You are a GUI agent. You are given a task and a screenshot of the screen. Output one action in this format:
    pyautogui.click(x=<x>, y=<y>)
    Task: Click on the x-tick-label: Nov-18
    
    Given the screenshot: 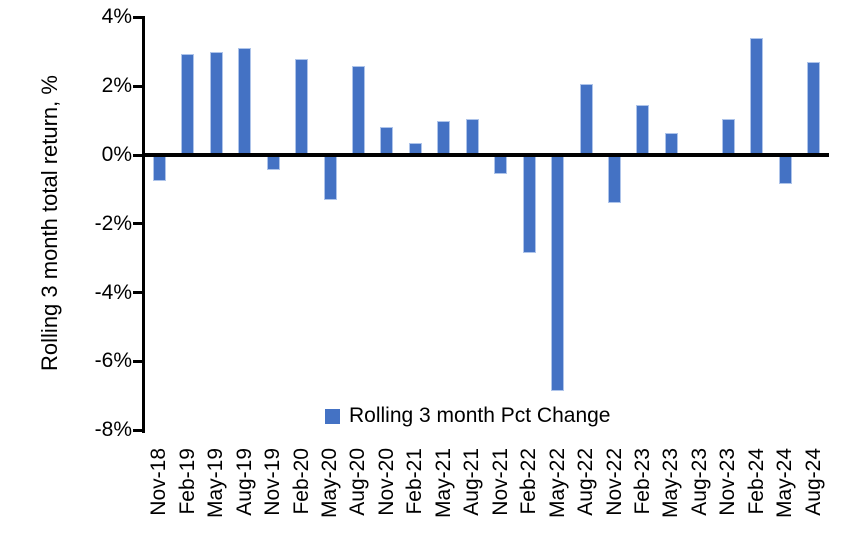 What is the action you would take?
    pyautogui.click(x=159, y=482)
    